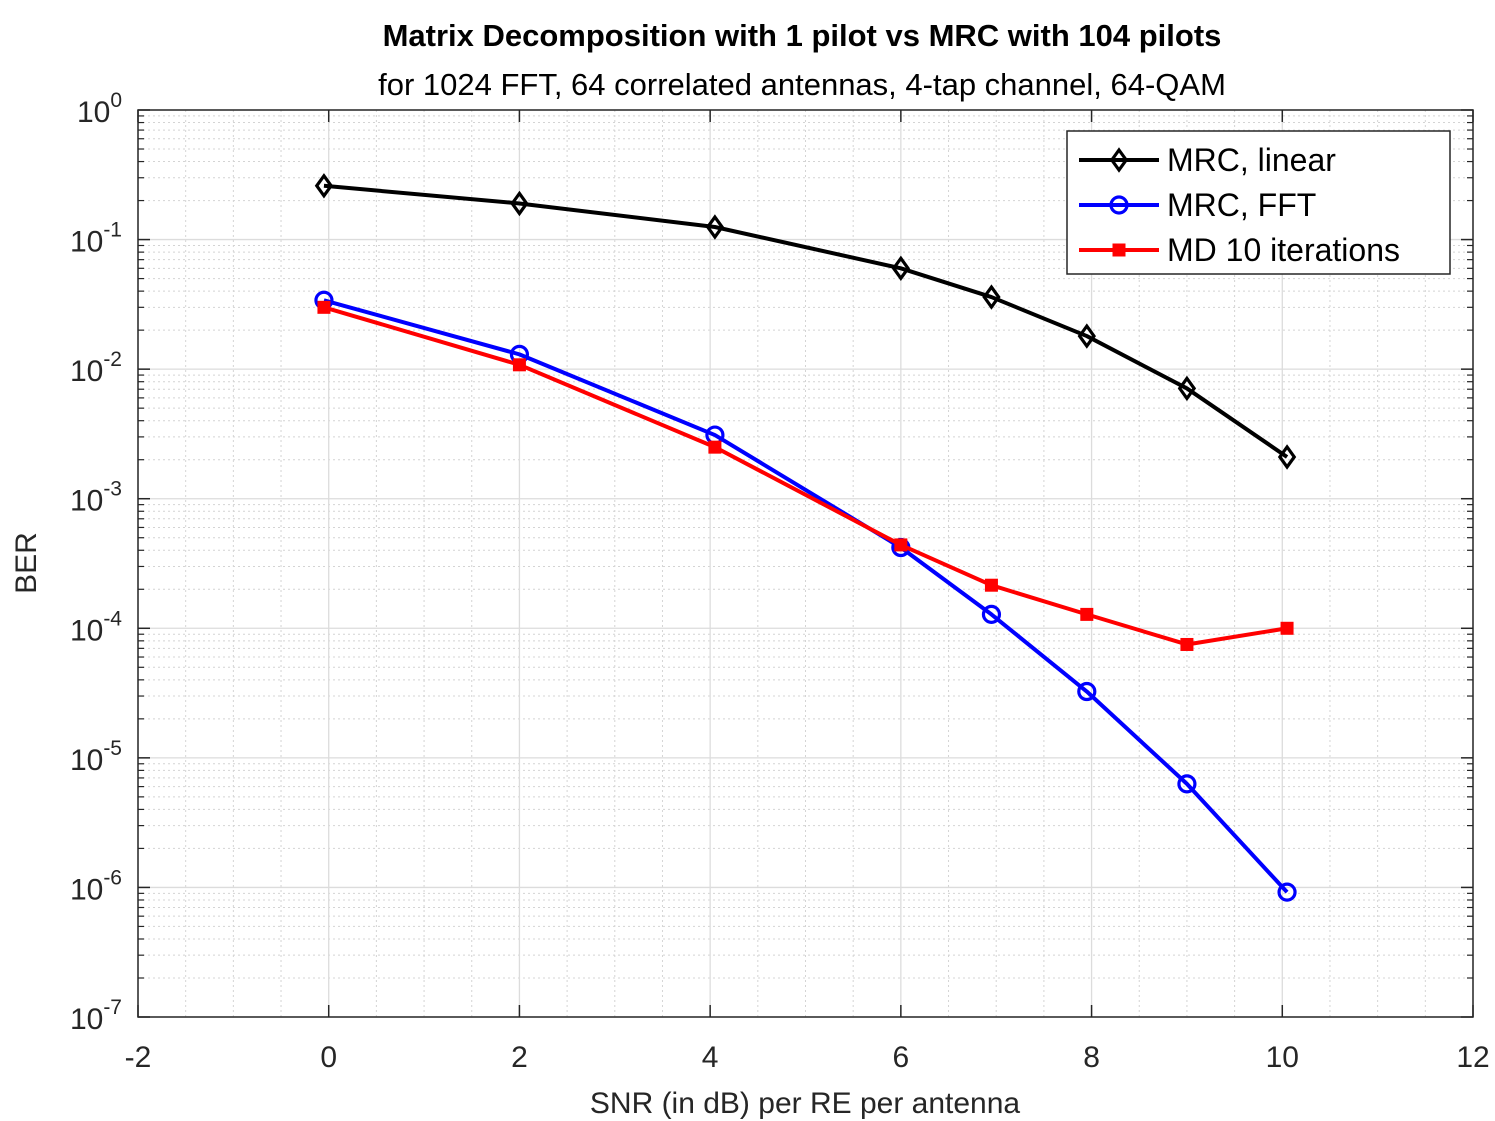 The height and width of the screenshot is (1121, 1495). What do you see at coordinates (96, 627) in the screenshot?
I see `y-tick-label: 10⁻⁴` at bounding box center [96, 627].